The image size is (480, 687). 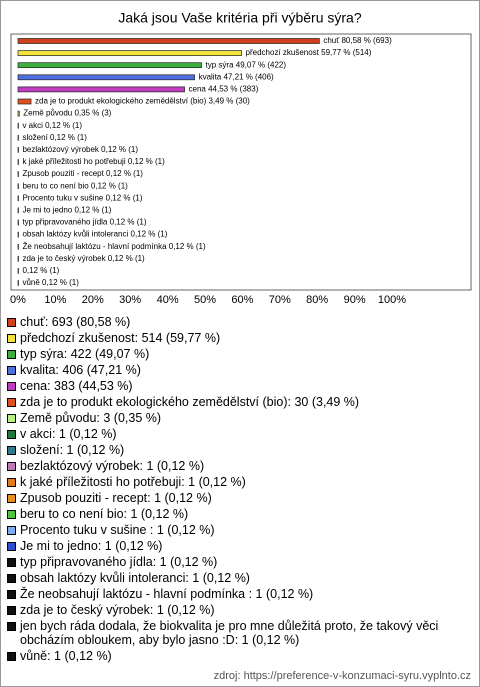 I want to click on legend-label: bezlaktózový výrobek: 1 (0,12 %), so click(x=112, y=466).